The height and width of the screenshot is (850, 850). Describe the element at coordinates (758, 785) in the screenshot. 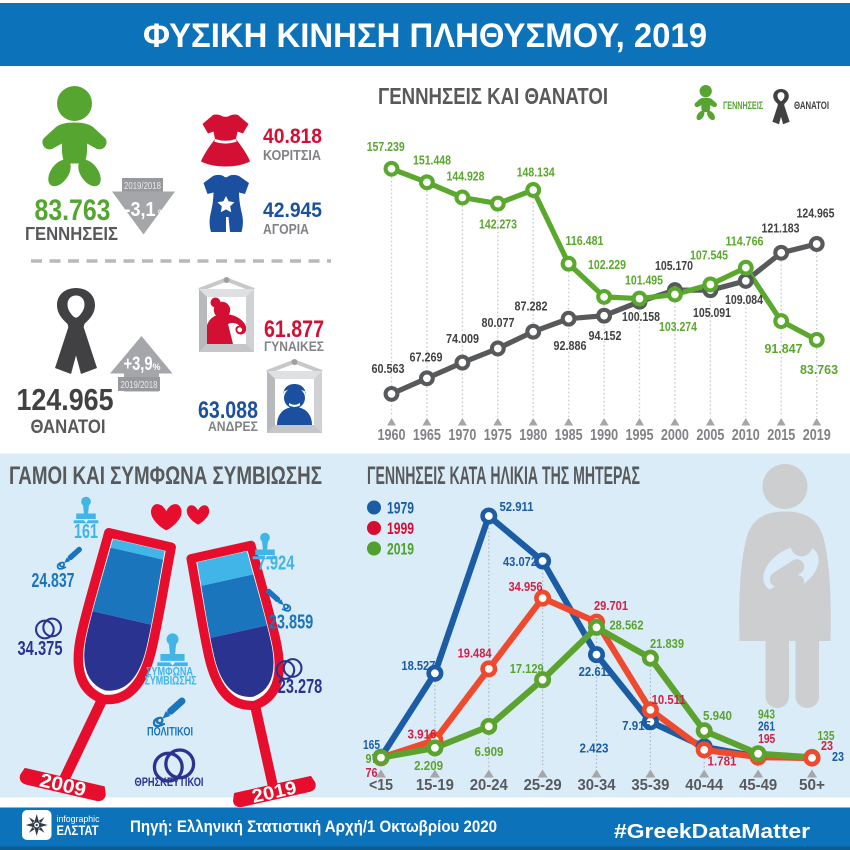

I see `svg-text: 45-49` at that location.